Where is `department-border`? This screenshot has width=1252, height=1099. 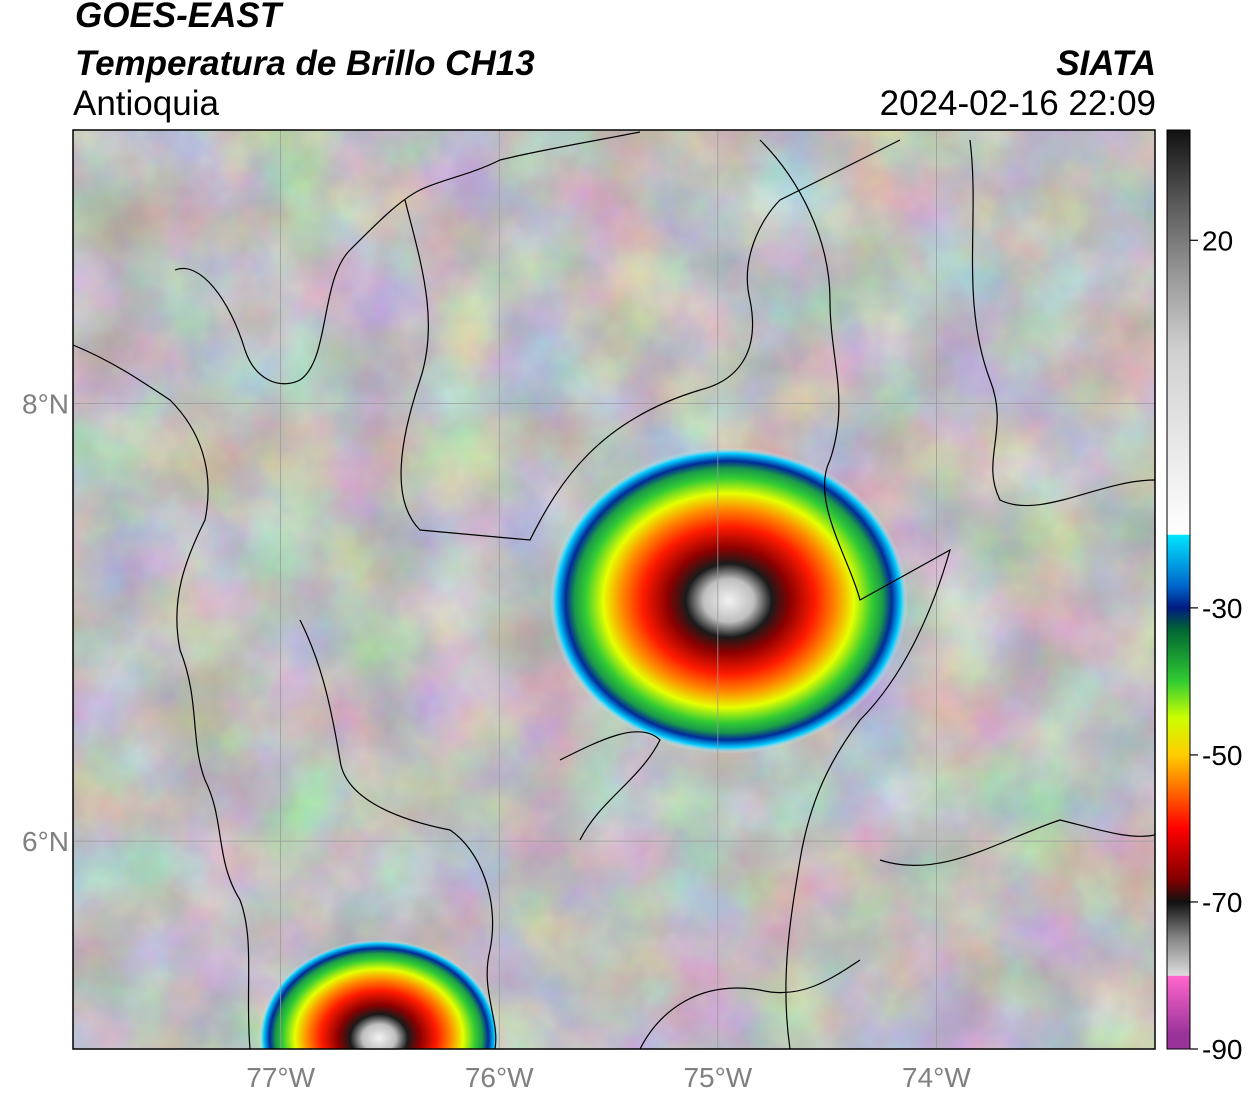
department-border is located at coordinates (650, 340).